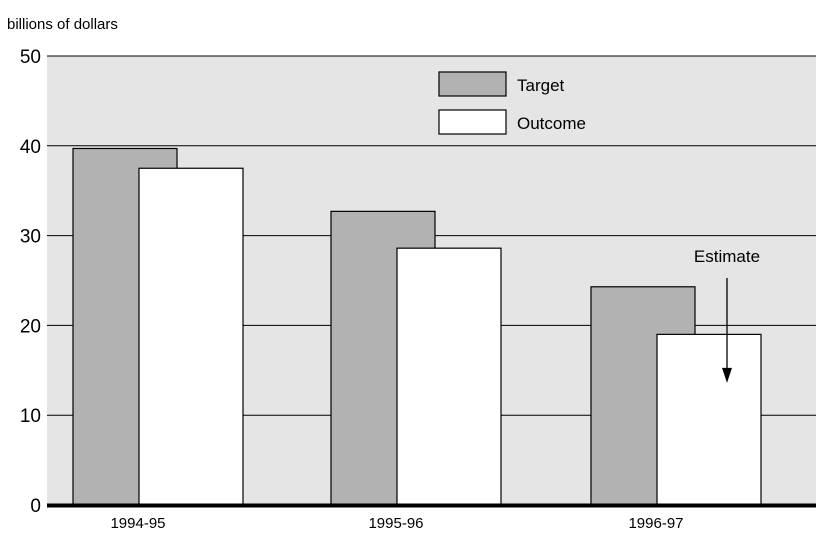 This screenshot has width=816, height=534. I want to click on y-tick-label-0: 0, so click(35, 506).